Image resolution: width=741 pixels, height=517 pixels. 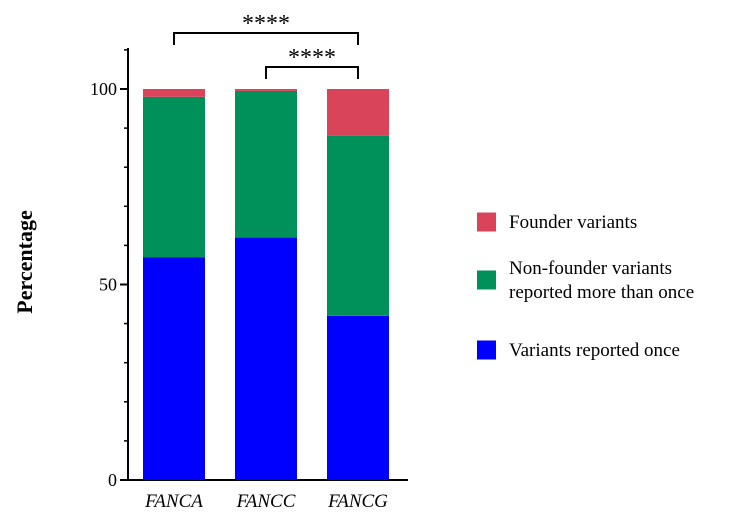 What do you see at coordinates (266, 358) in the screenshot?
I see `bar-fancc-variants-reported-once` at bounding box center [266, 358].